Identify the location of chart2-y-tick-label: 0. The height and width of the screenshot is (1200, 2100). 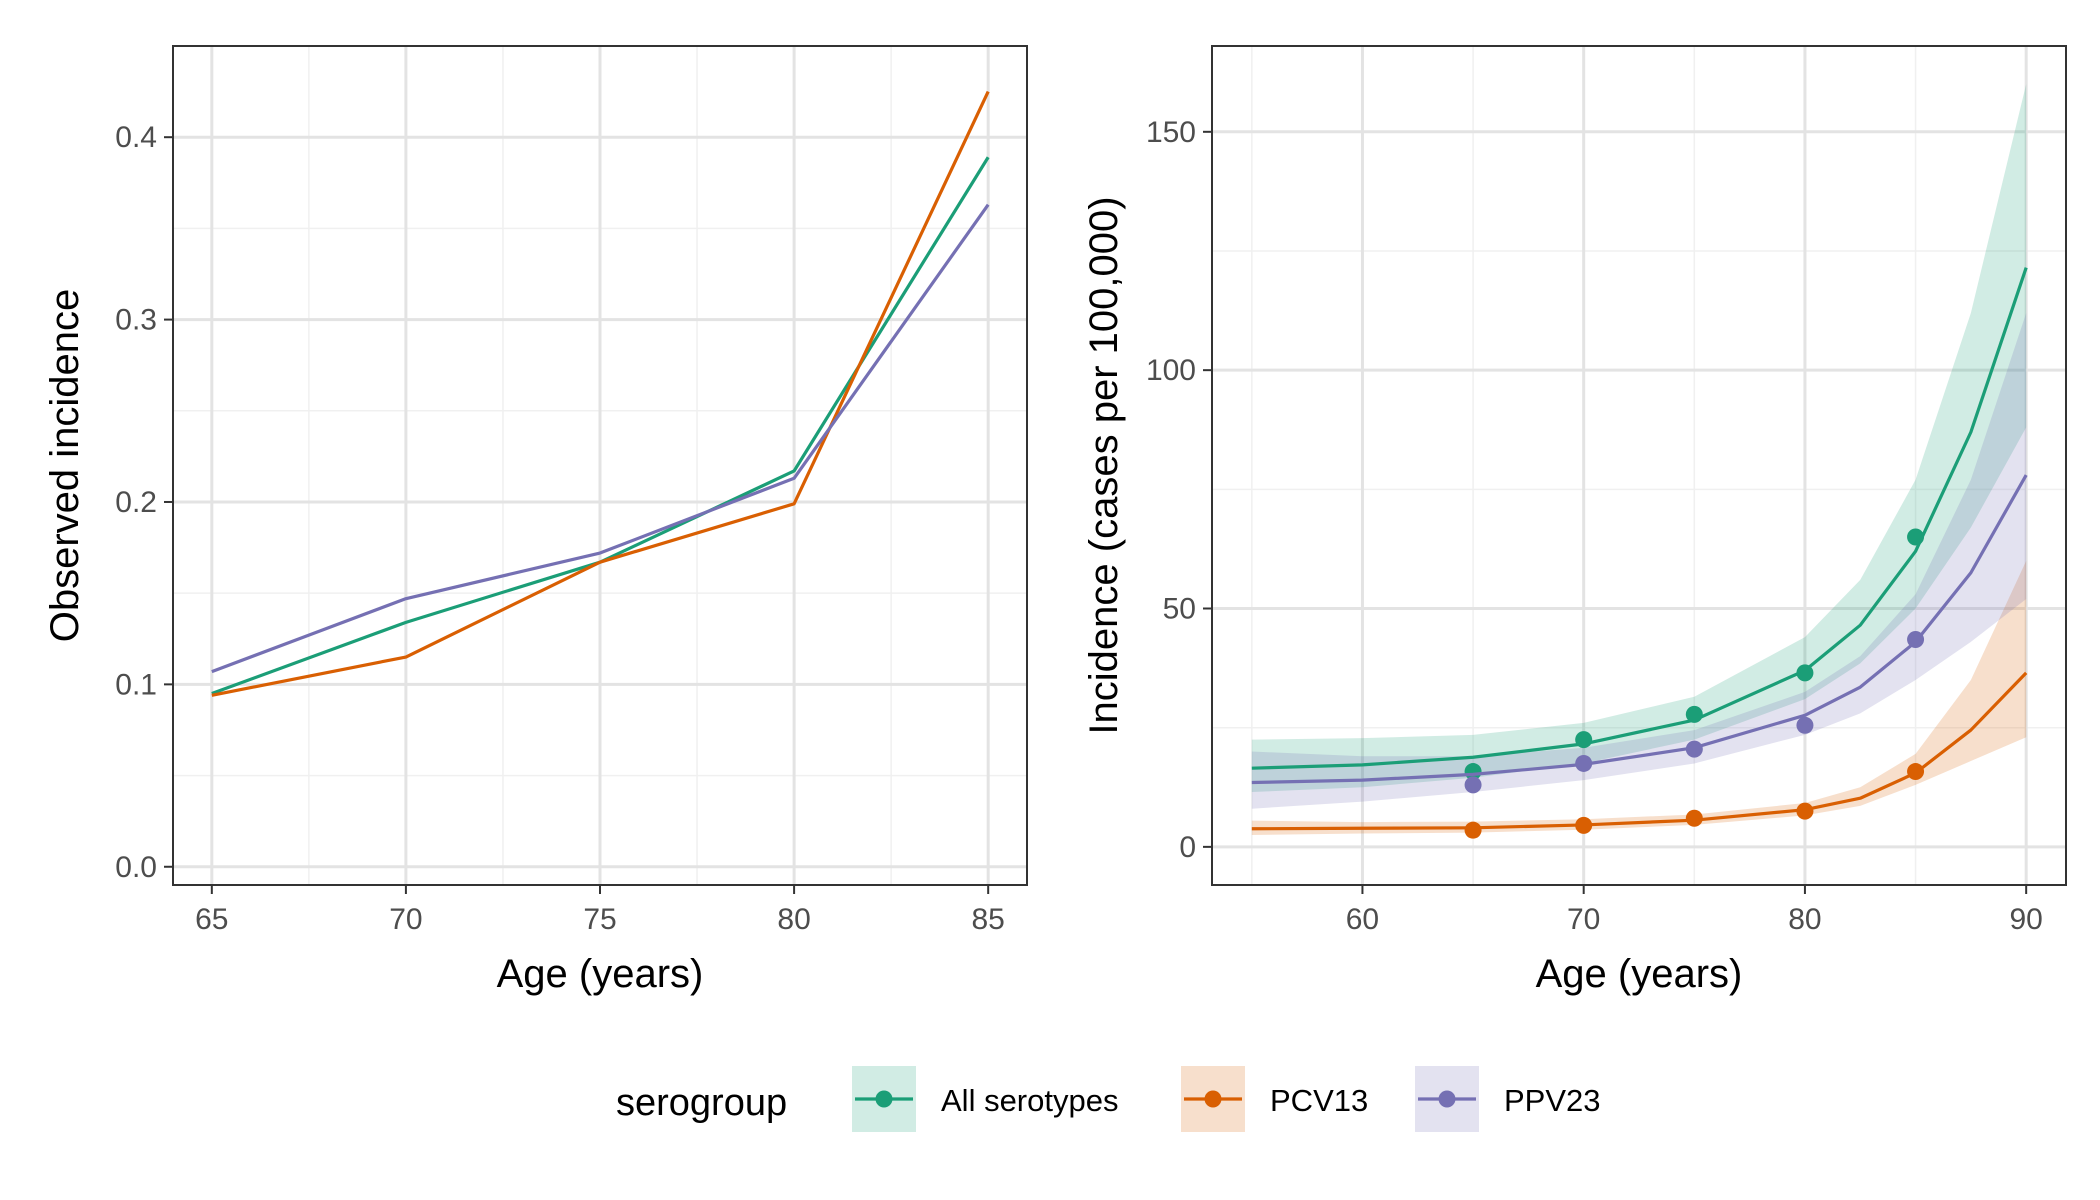
(1187, 847).